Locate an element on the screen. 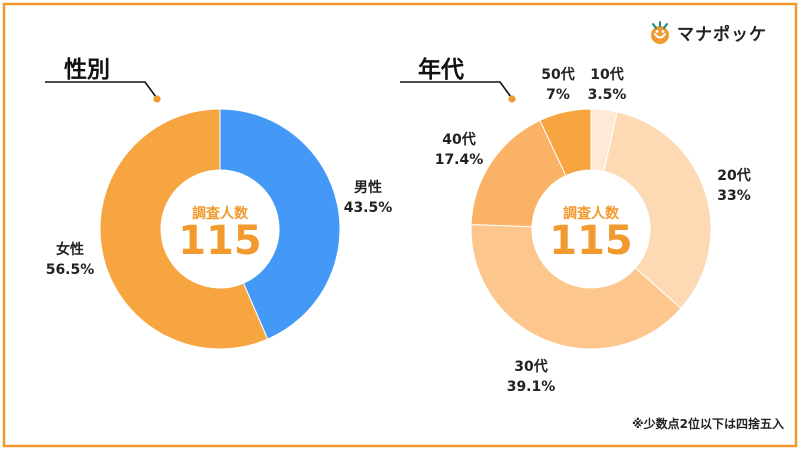 The width and height of the screenshot is (800, 450). slice-label-30s: 30代 39.1% is located at coordinates (531, 377).